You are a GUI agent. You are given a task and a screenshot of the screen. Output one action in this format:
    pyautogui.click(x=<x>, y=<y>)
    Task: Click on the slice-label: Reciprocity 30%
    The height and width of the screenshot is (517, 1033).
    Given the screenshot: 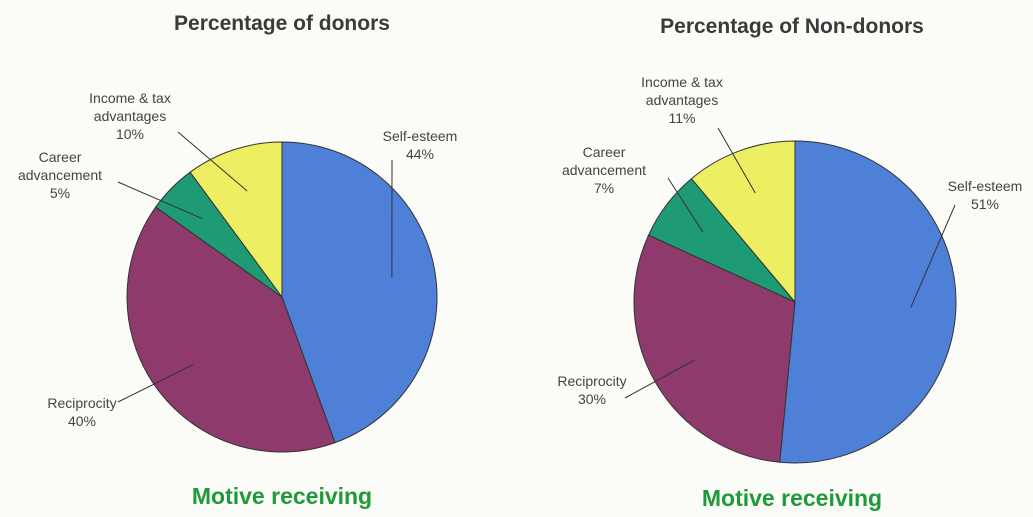 What is the action you would take?
    pyautogui.click(x=592, y=390)
    